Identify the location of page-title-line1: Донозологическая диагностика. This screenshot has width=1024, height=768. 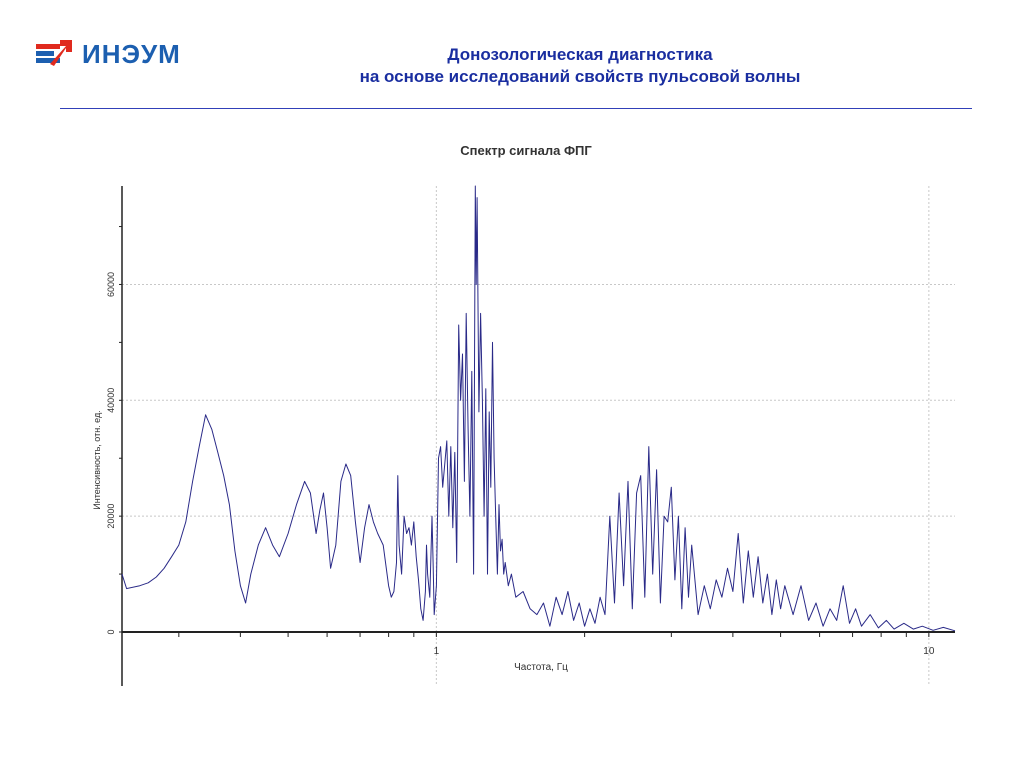
(580, 54).